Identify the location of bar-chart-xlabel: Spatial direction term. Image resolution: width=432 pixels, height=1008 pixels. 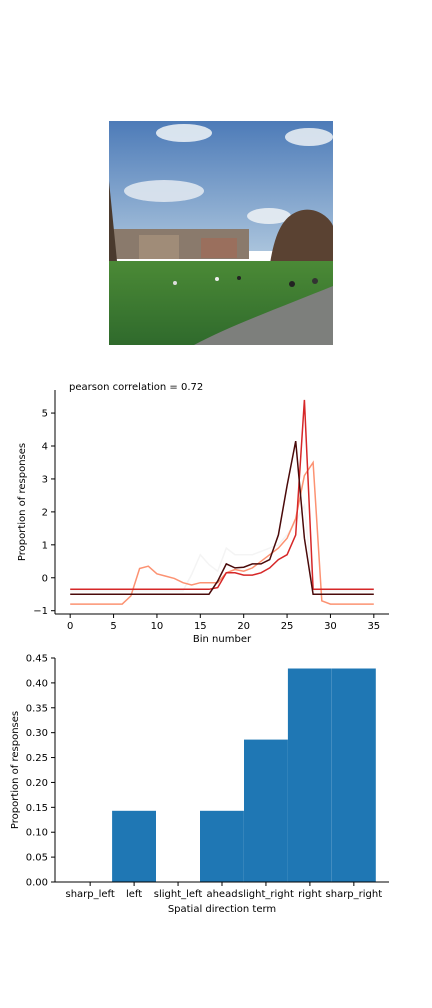
(222, 909).